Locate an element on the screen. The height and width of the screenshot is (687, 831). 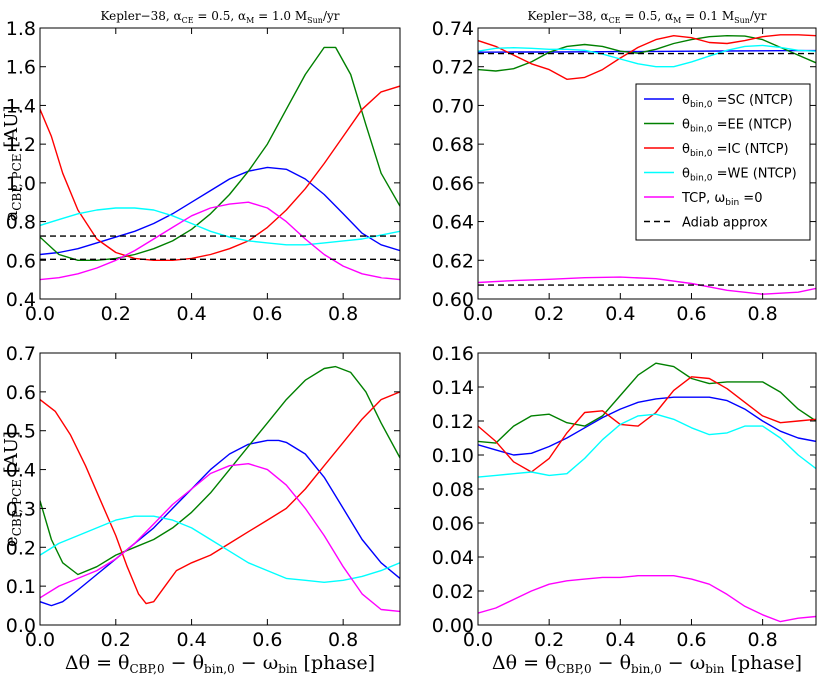
y-tick-label: 0.1 is located at coordinates (21, 587).